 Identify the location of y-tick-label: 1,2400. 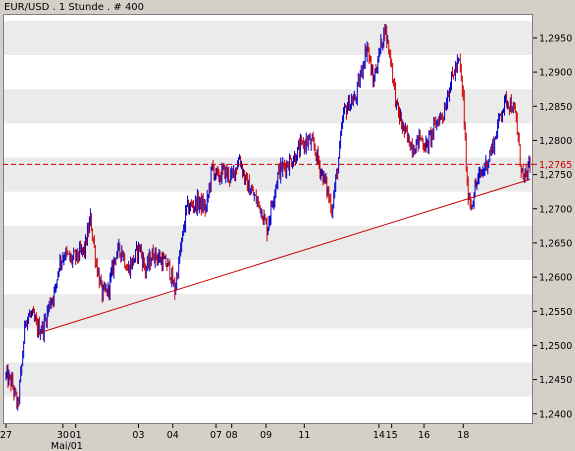
(555, 414).